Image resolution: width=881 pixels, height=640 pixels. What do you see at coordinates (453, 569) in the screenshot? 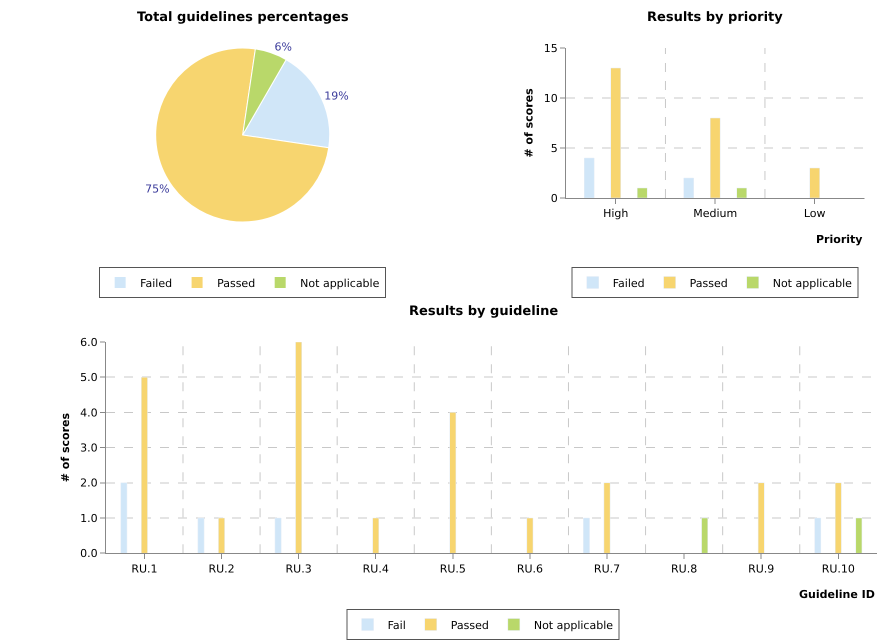
I see `x-tick-label: RU.5` at bounding box center [453, 569].